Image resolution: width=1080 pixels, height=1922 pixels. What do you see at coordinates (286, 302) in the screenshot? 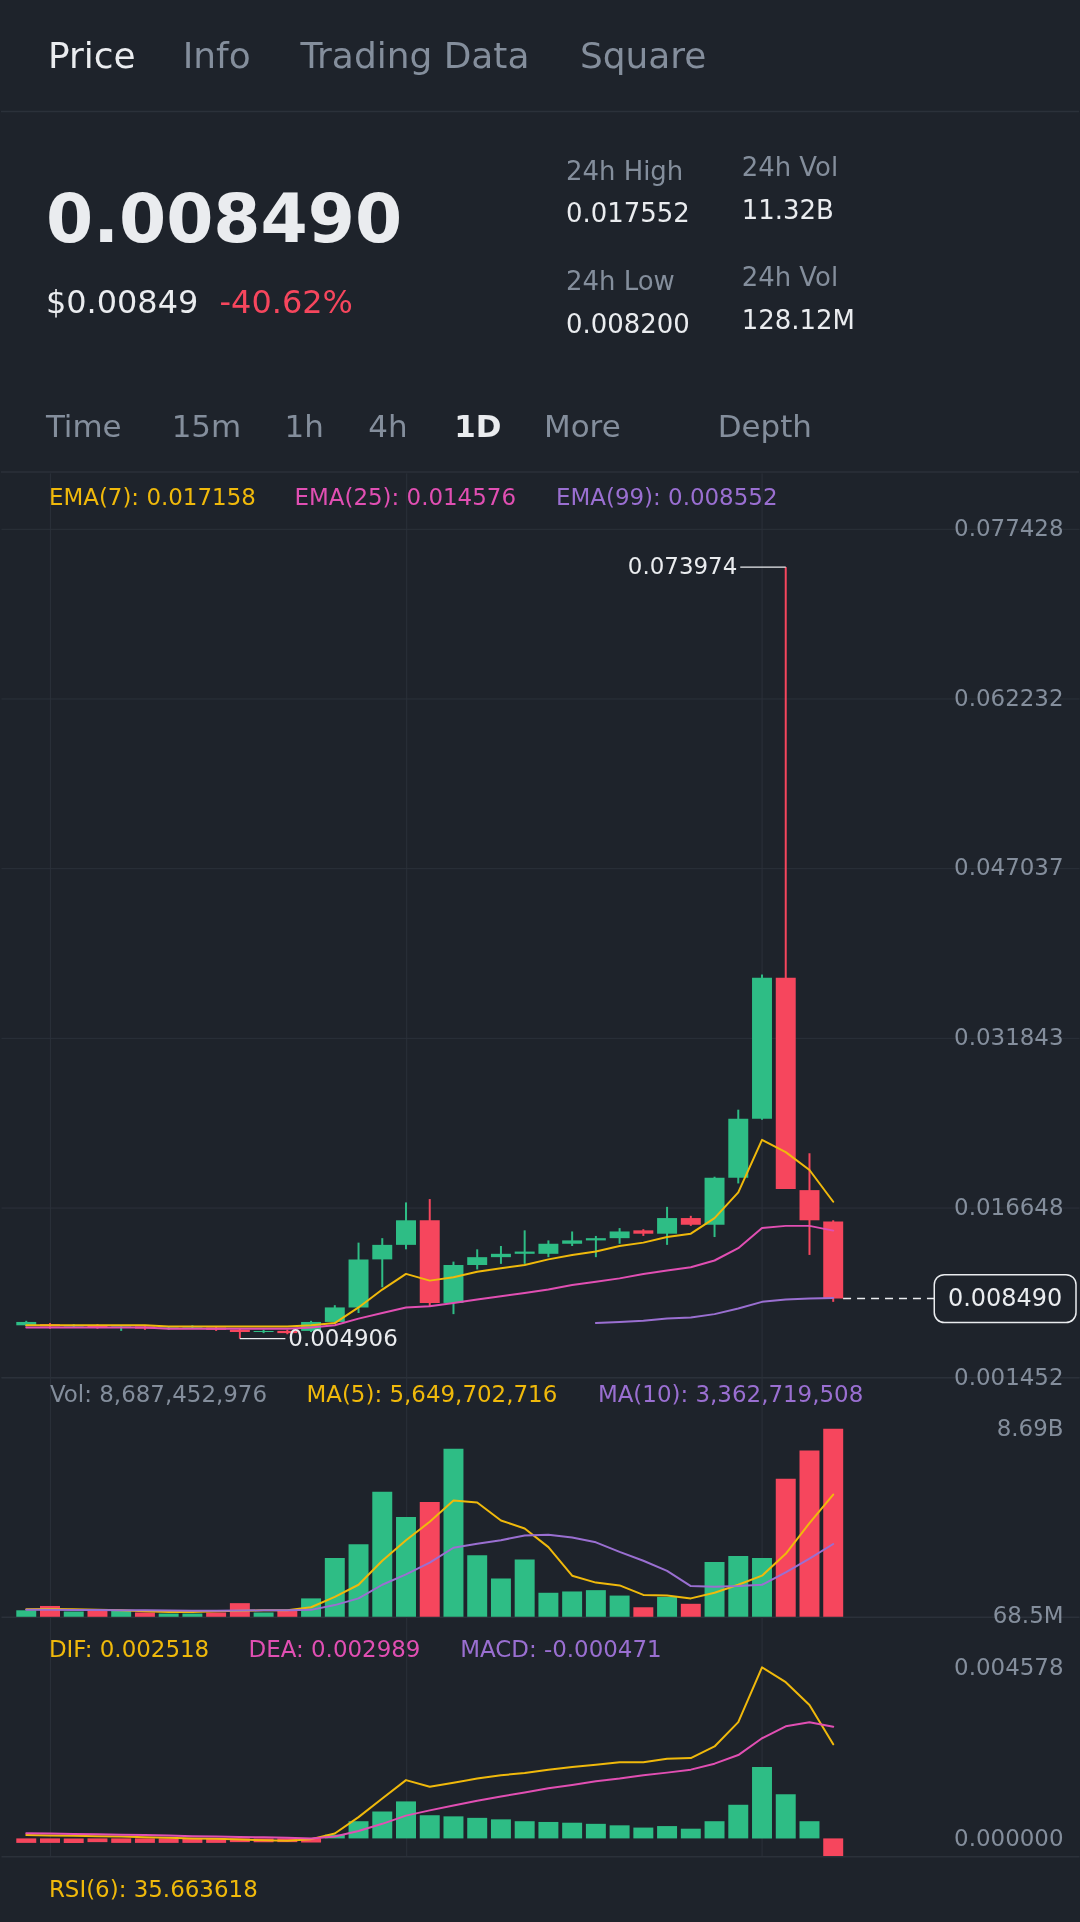
I see `text: -40.62%` at bounding box center [286, 302].